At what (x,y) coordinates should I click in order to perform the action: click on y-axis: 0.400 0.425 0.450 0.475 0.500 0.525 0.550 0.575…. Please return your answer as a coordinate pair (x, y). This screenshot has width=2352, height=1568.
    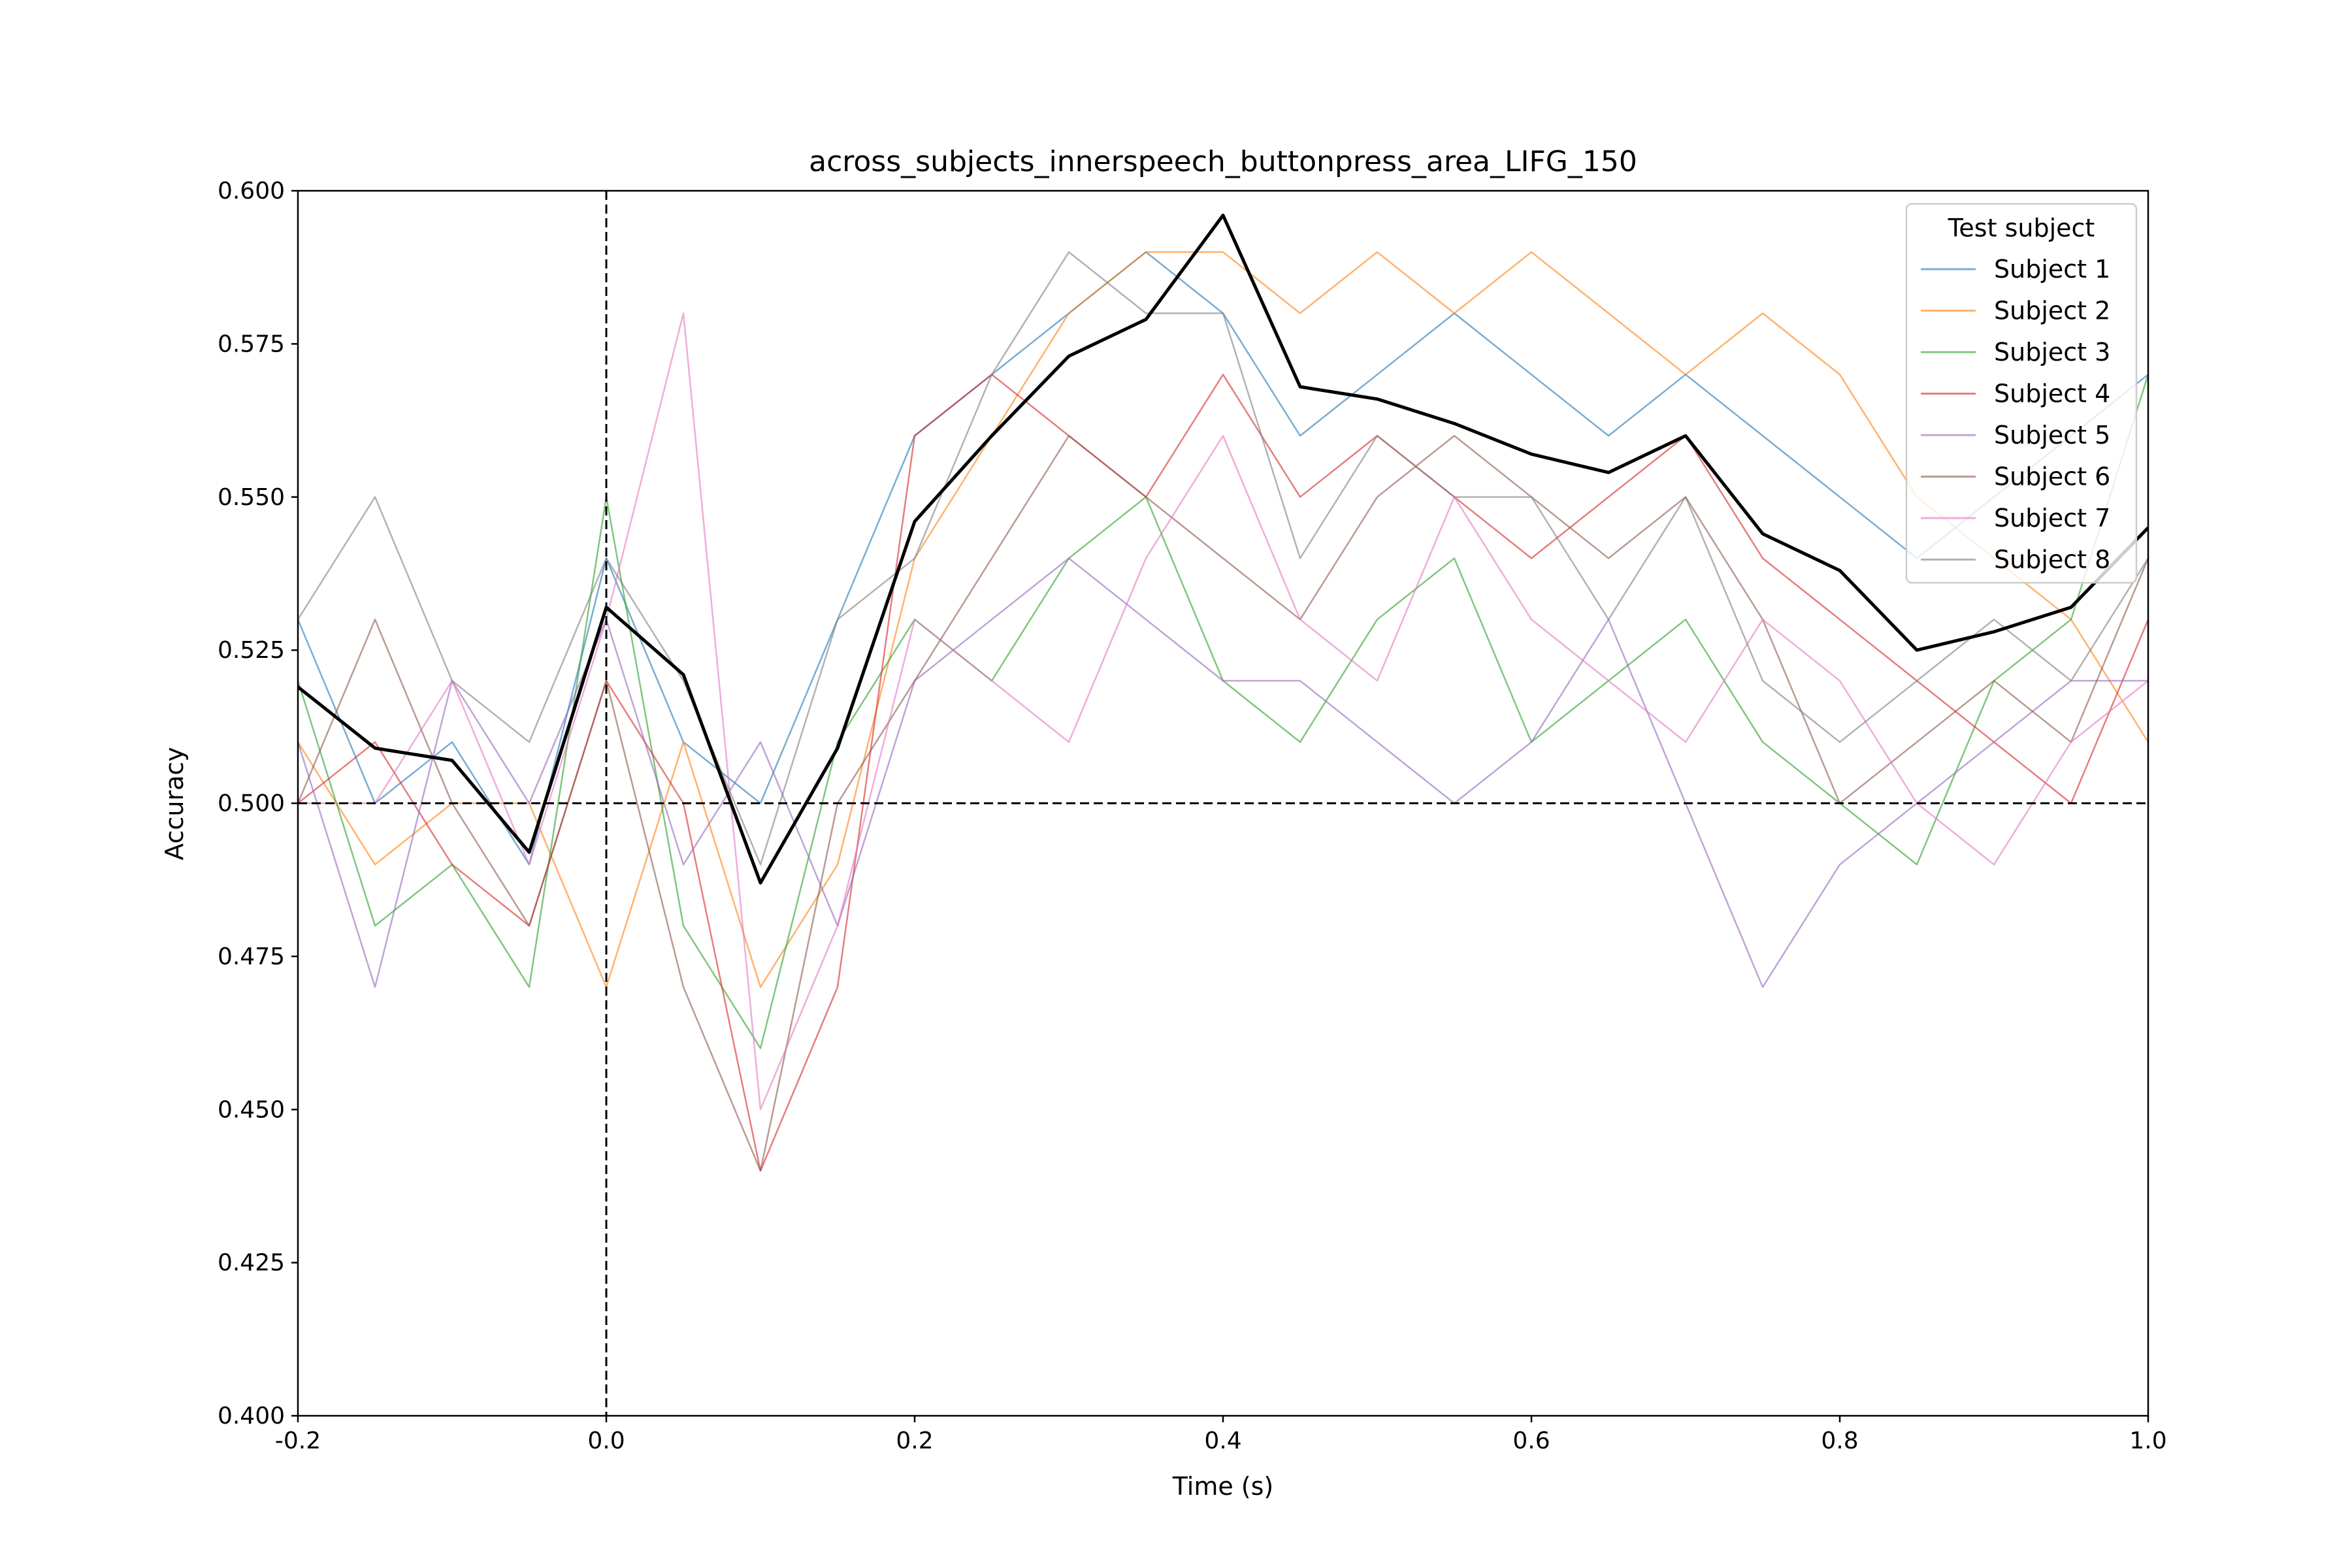
    Looking at the image, I should click on (258, 803).